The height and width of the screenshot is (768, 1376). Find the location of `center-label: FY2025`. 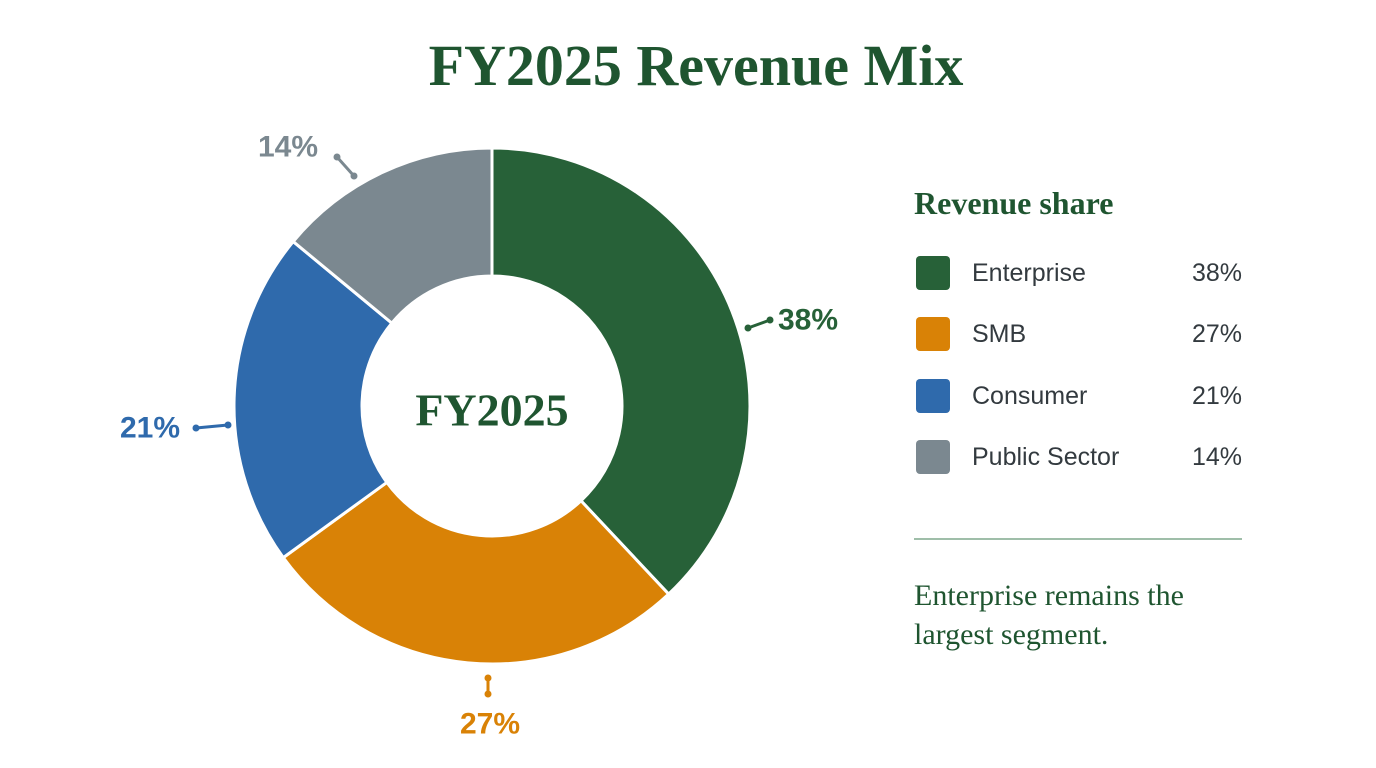

center-label: FY2025 is located at coordinates (491, 410).